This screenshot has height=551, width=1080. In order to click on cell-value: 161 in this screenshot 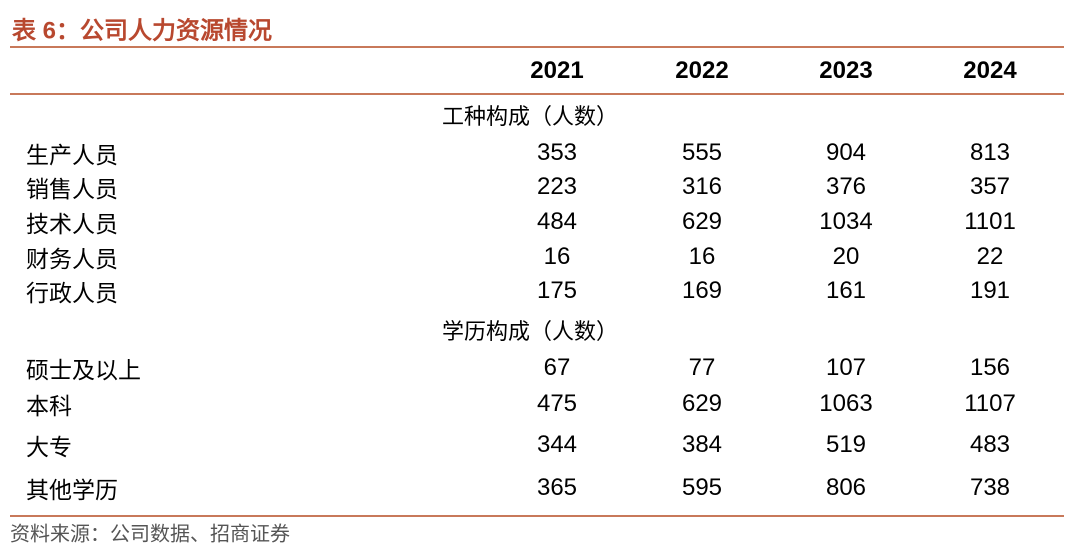, I will do `click(846, 290)`.